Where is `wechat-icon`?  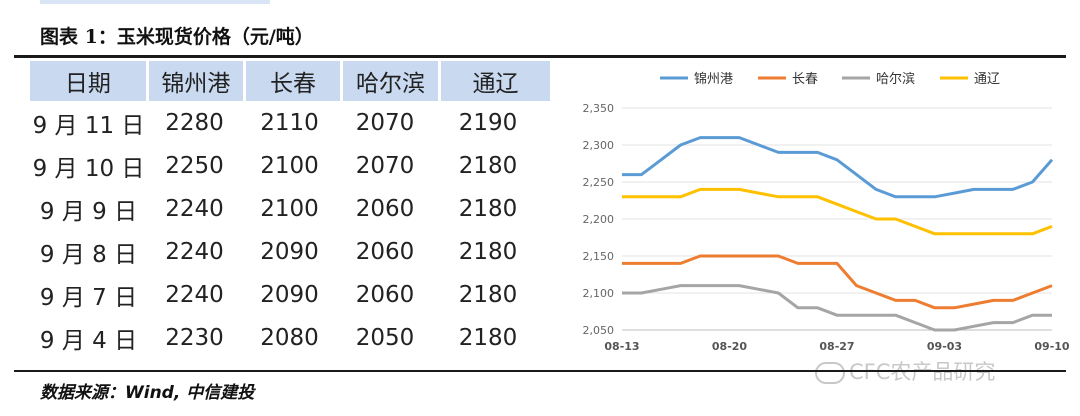 wechat-icon is located at coordinates (830, 373).